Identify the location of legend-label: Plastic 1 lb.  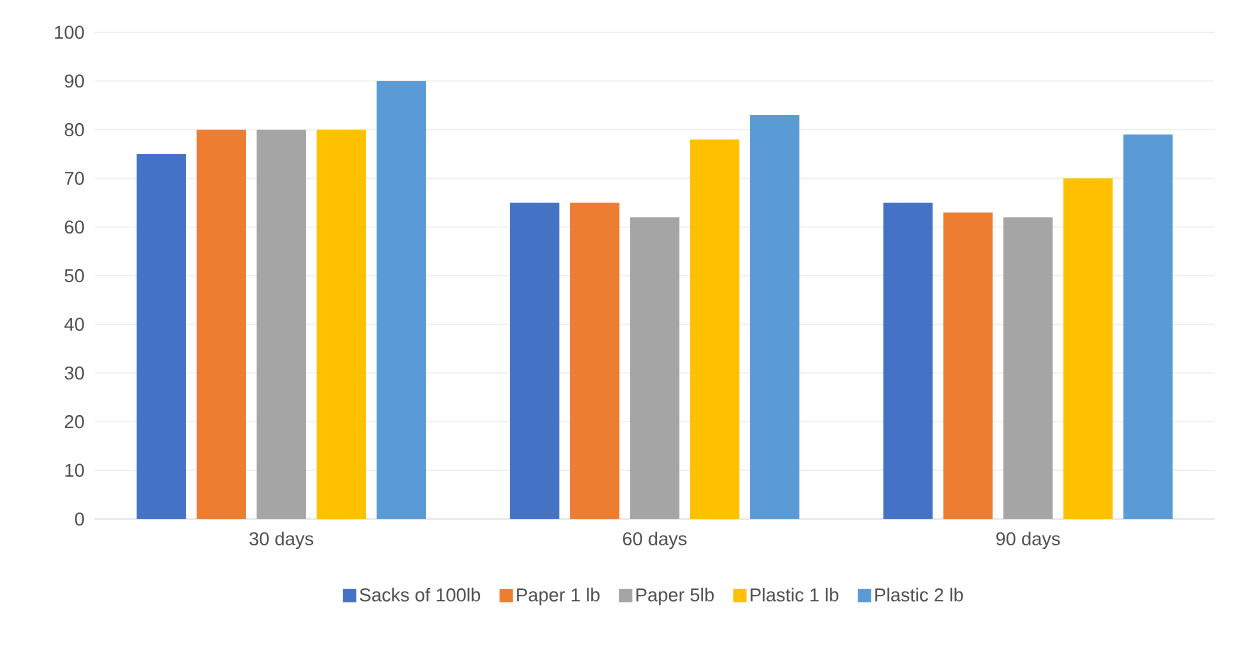
(794, 594).